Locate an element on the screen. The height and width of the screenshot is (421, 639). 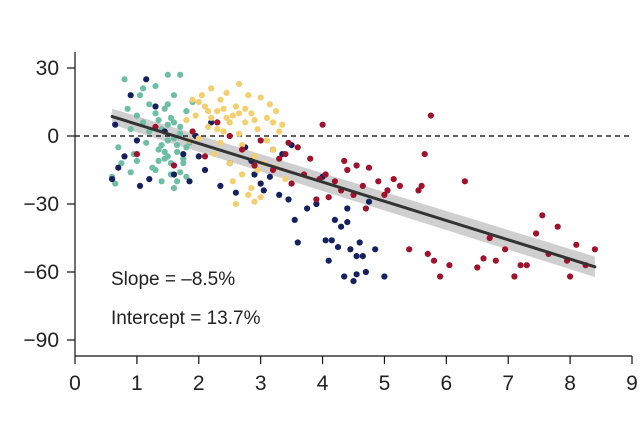
y-tick-label--90: −90 is located at coordinates (41, 340).